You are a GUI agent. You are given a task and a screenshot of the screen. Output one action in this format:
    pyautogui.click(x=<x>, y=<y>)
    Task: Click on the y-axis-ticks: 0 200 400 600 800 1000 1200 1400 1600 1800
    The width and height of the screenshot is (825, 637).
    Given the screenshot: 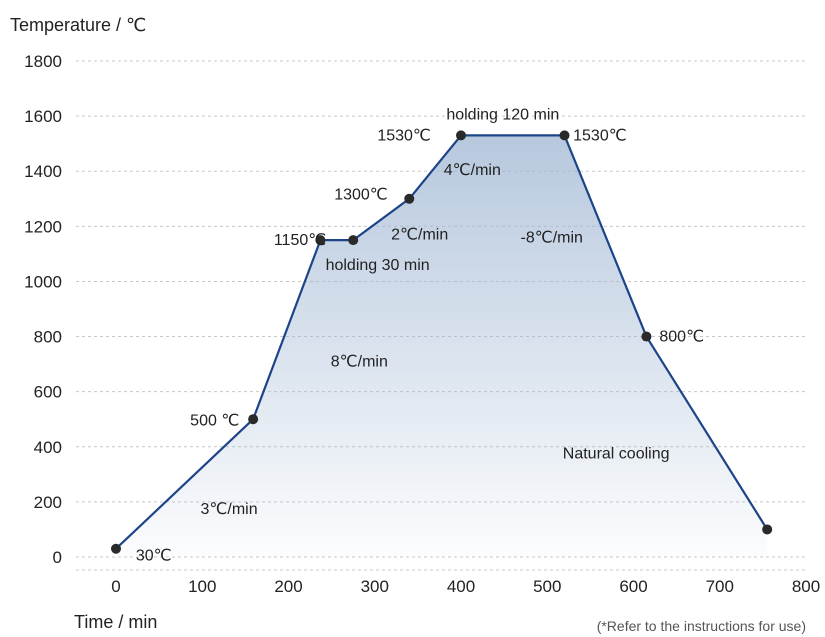 What is the action you would take?
    pyautogui.click(x=43, y=309)
    